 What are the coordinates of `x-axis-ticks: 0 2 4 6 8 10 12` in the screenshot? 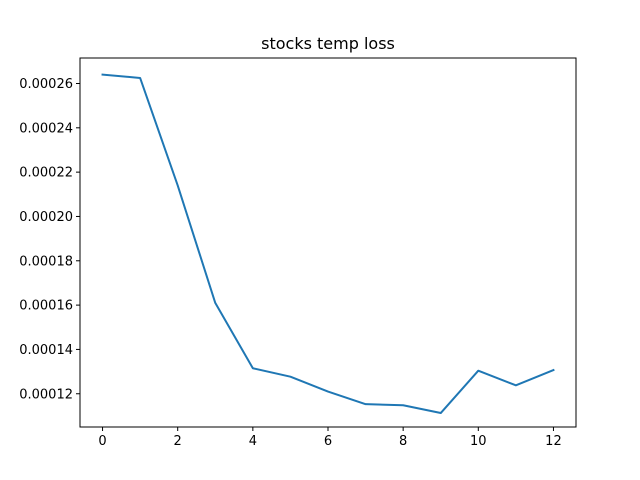 It's located at (330, 438).